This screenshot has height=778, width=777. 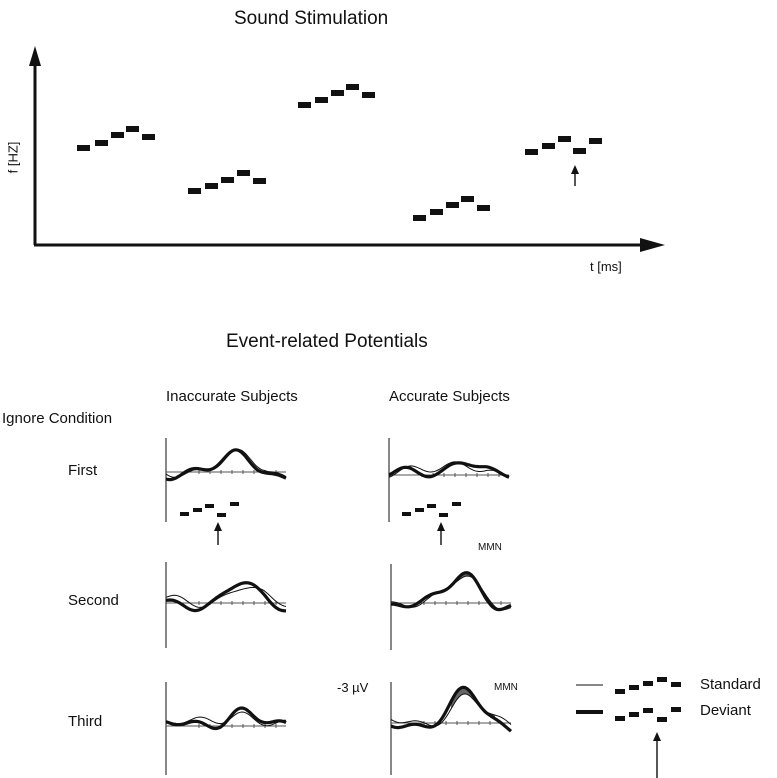 I want to click on erp-title: Event-related Potentials, so click(x=327, y=341).